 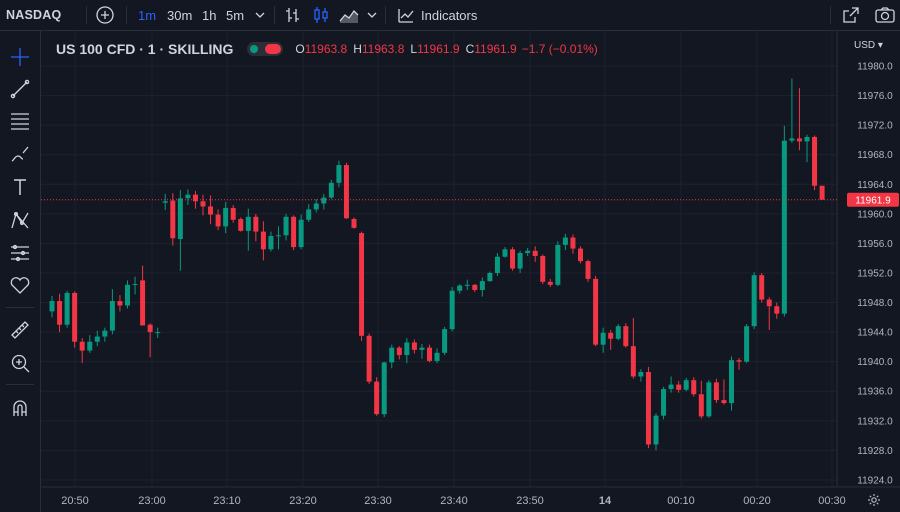 What do you see at coordinates (383, 49) in the screenshot?
I see `high-value: 11963.8` at bounding box center [383, 49].